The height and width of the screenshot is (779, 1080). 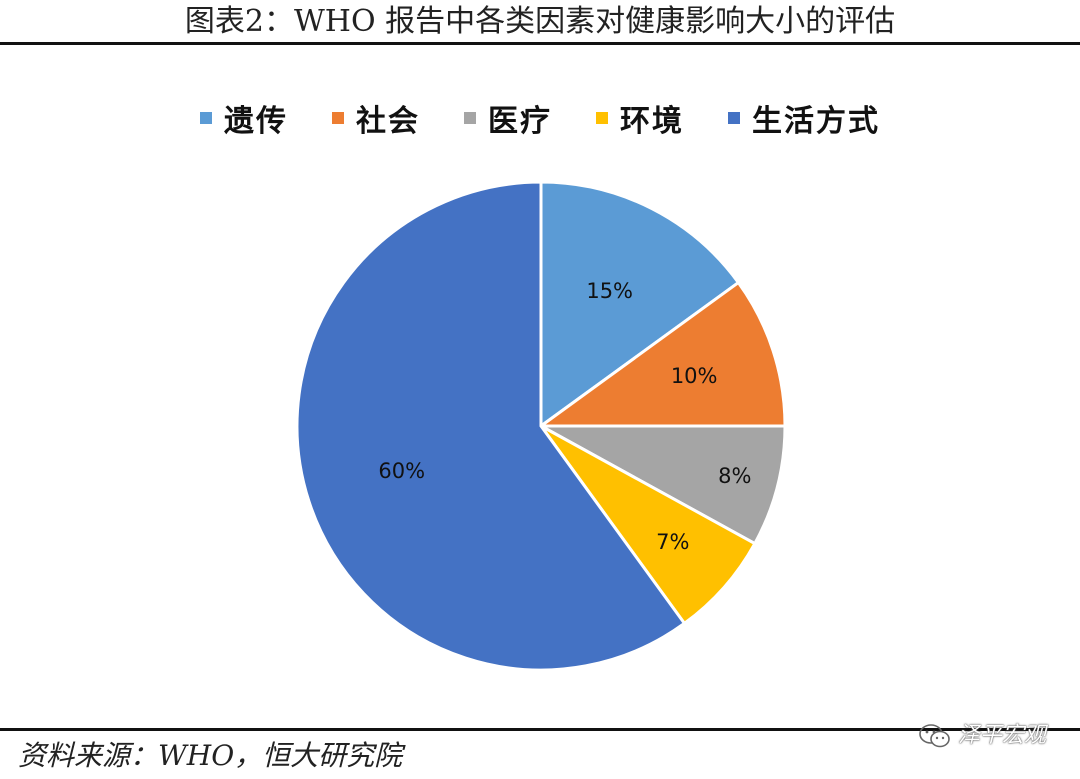 I want to click on pie-slice-social, so click(x=661, y=354).